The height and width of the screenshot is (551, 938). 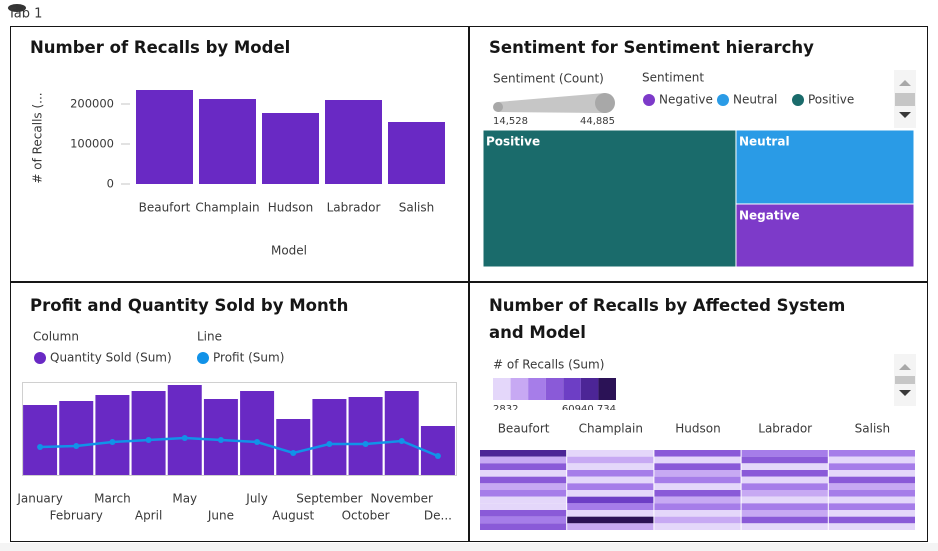 What do you see at coordinates (505, 409) in the screenshot?
I see `legend-min: 2832` at bounding box center [505, 409].